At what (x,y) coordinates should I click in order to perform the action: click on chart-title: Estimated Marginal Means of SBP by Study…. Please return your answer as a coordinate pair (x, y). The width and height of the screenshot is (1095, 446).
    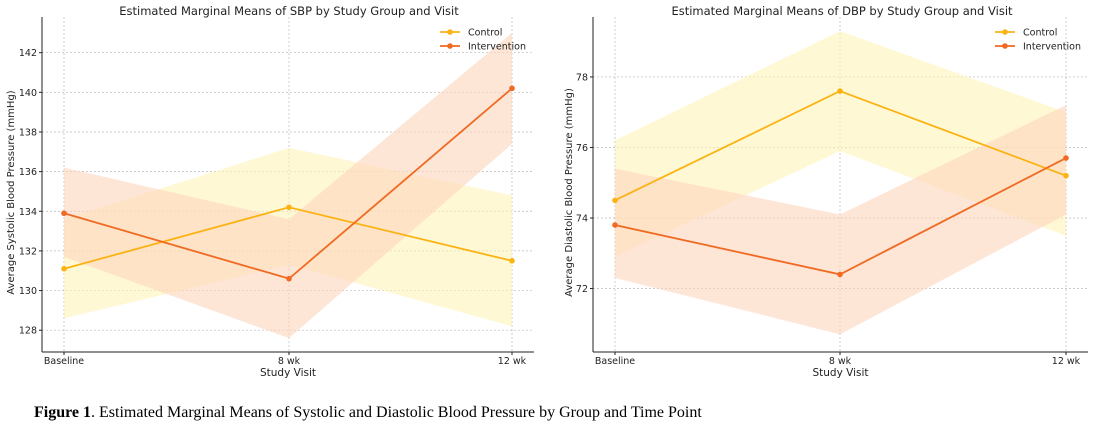
    Looking at the image, I should click on (289, 11).